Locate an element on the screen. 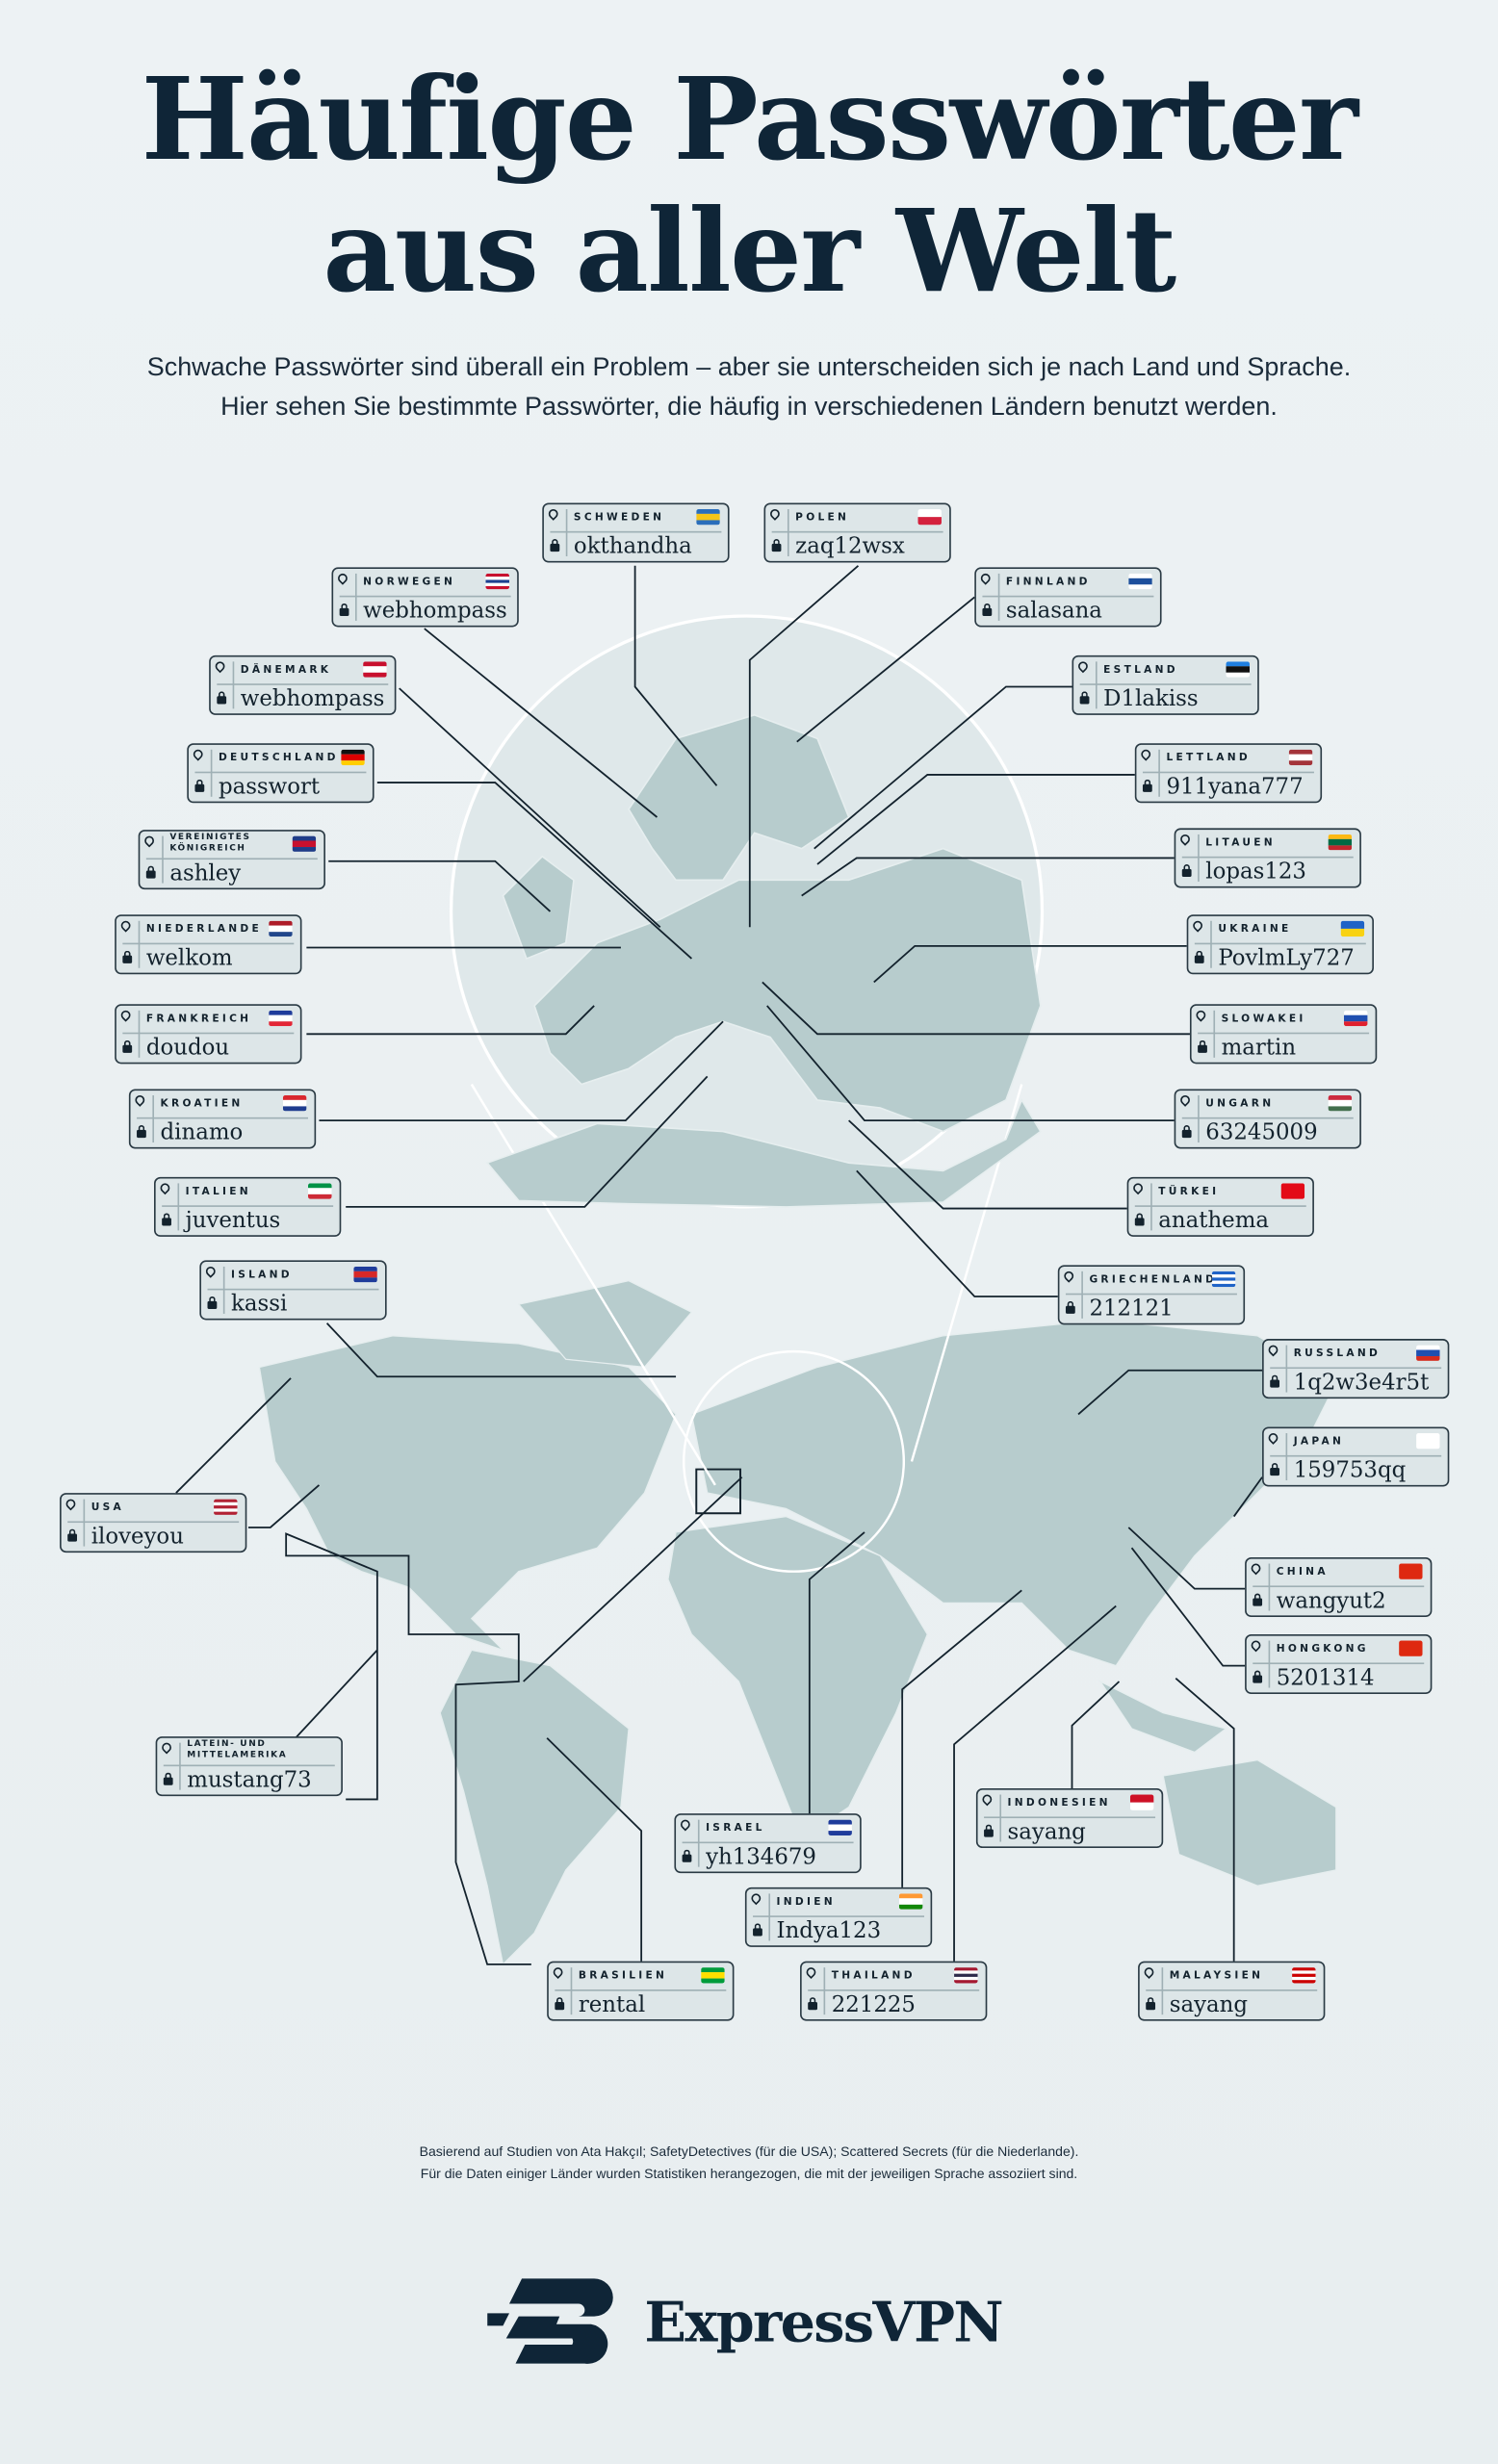 The width and height of the screenshot is (1498, 2464). password: juventus is located at coordinates (233, 1221).